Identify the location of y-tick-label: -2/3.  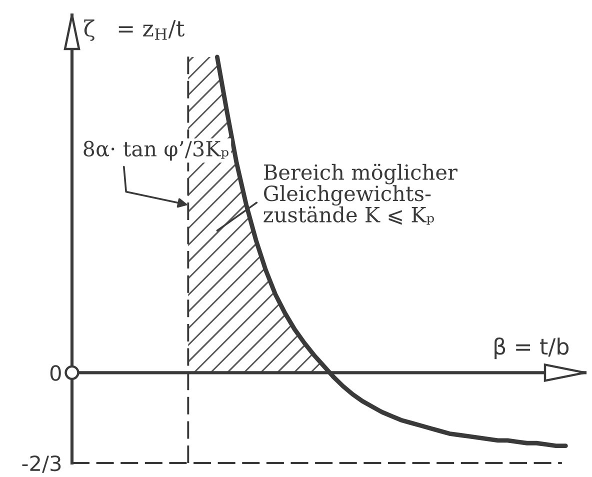
(41, 464).